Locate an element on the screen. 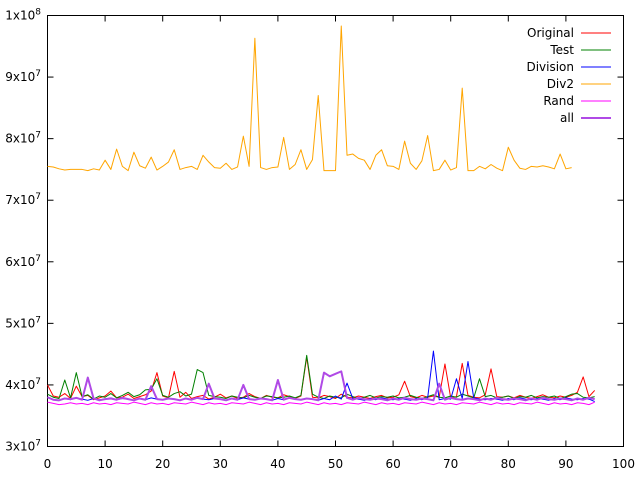 The image size is (640, 480). series-line-test is located at coordinates (321, 377).